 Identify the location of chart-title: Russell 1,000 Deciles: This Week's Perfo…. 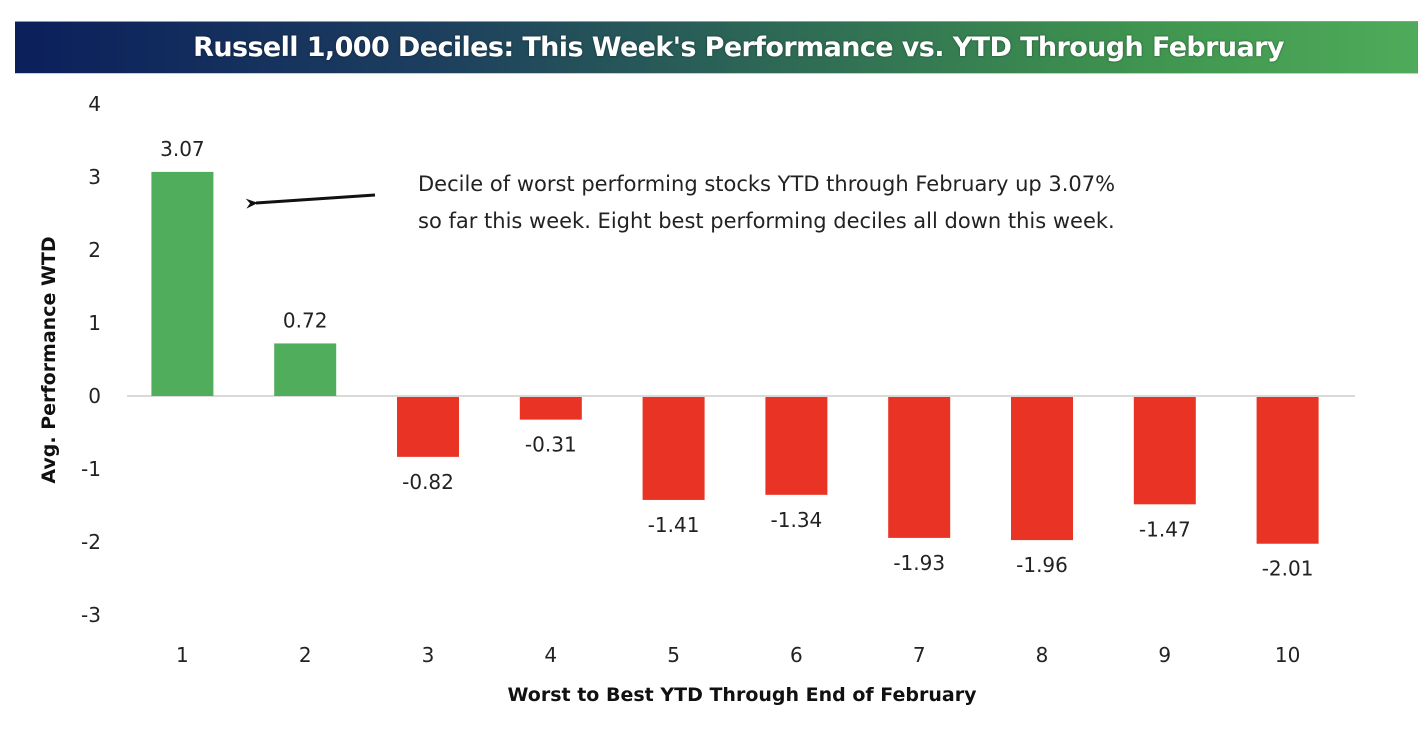
(738, 47).